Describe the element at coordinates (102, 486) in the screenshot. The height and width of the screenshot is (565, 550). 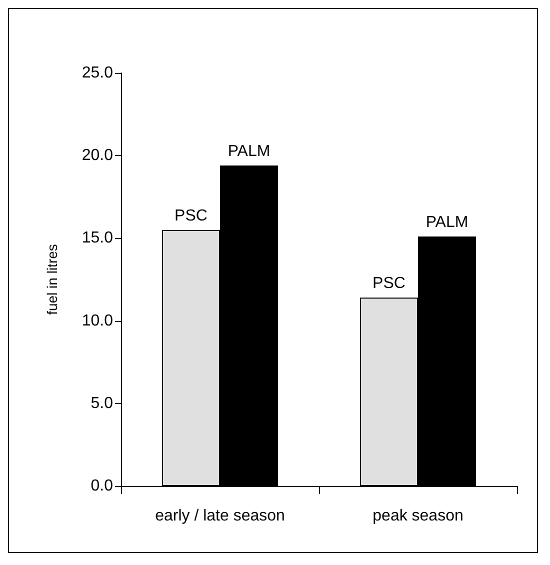
I see `y-tick-label: 0.0` at that location.